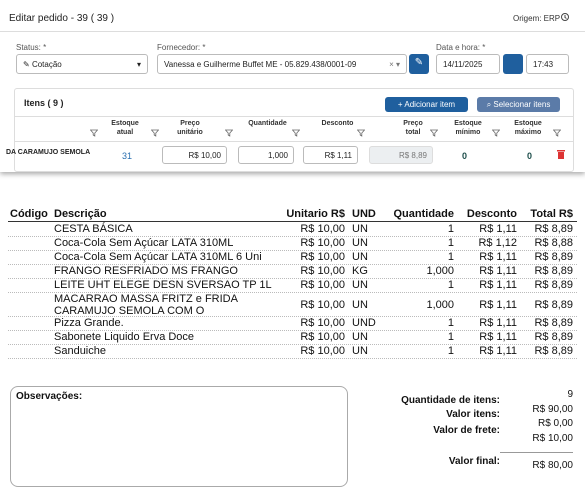  What do you see at coordinates (125, 128) in the screenshot?
I see `column-header: Estoque atual` at bounding box center [125, 128].